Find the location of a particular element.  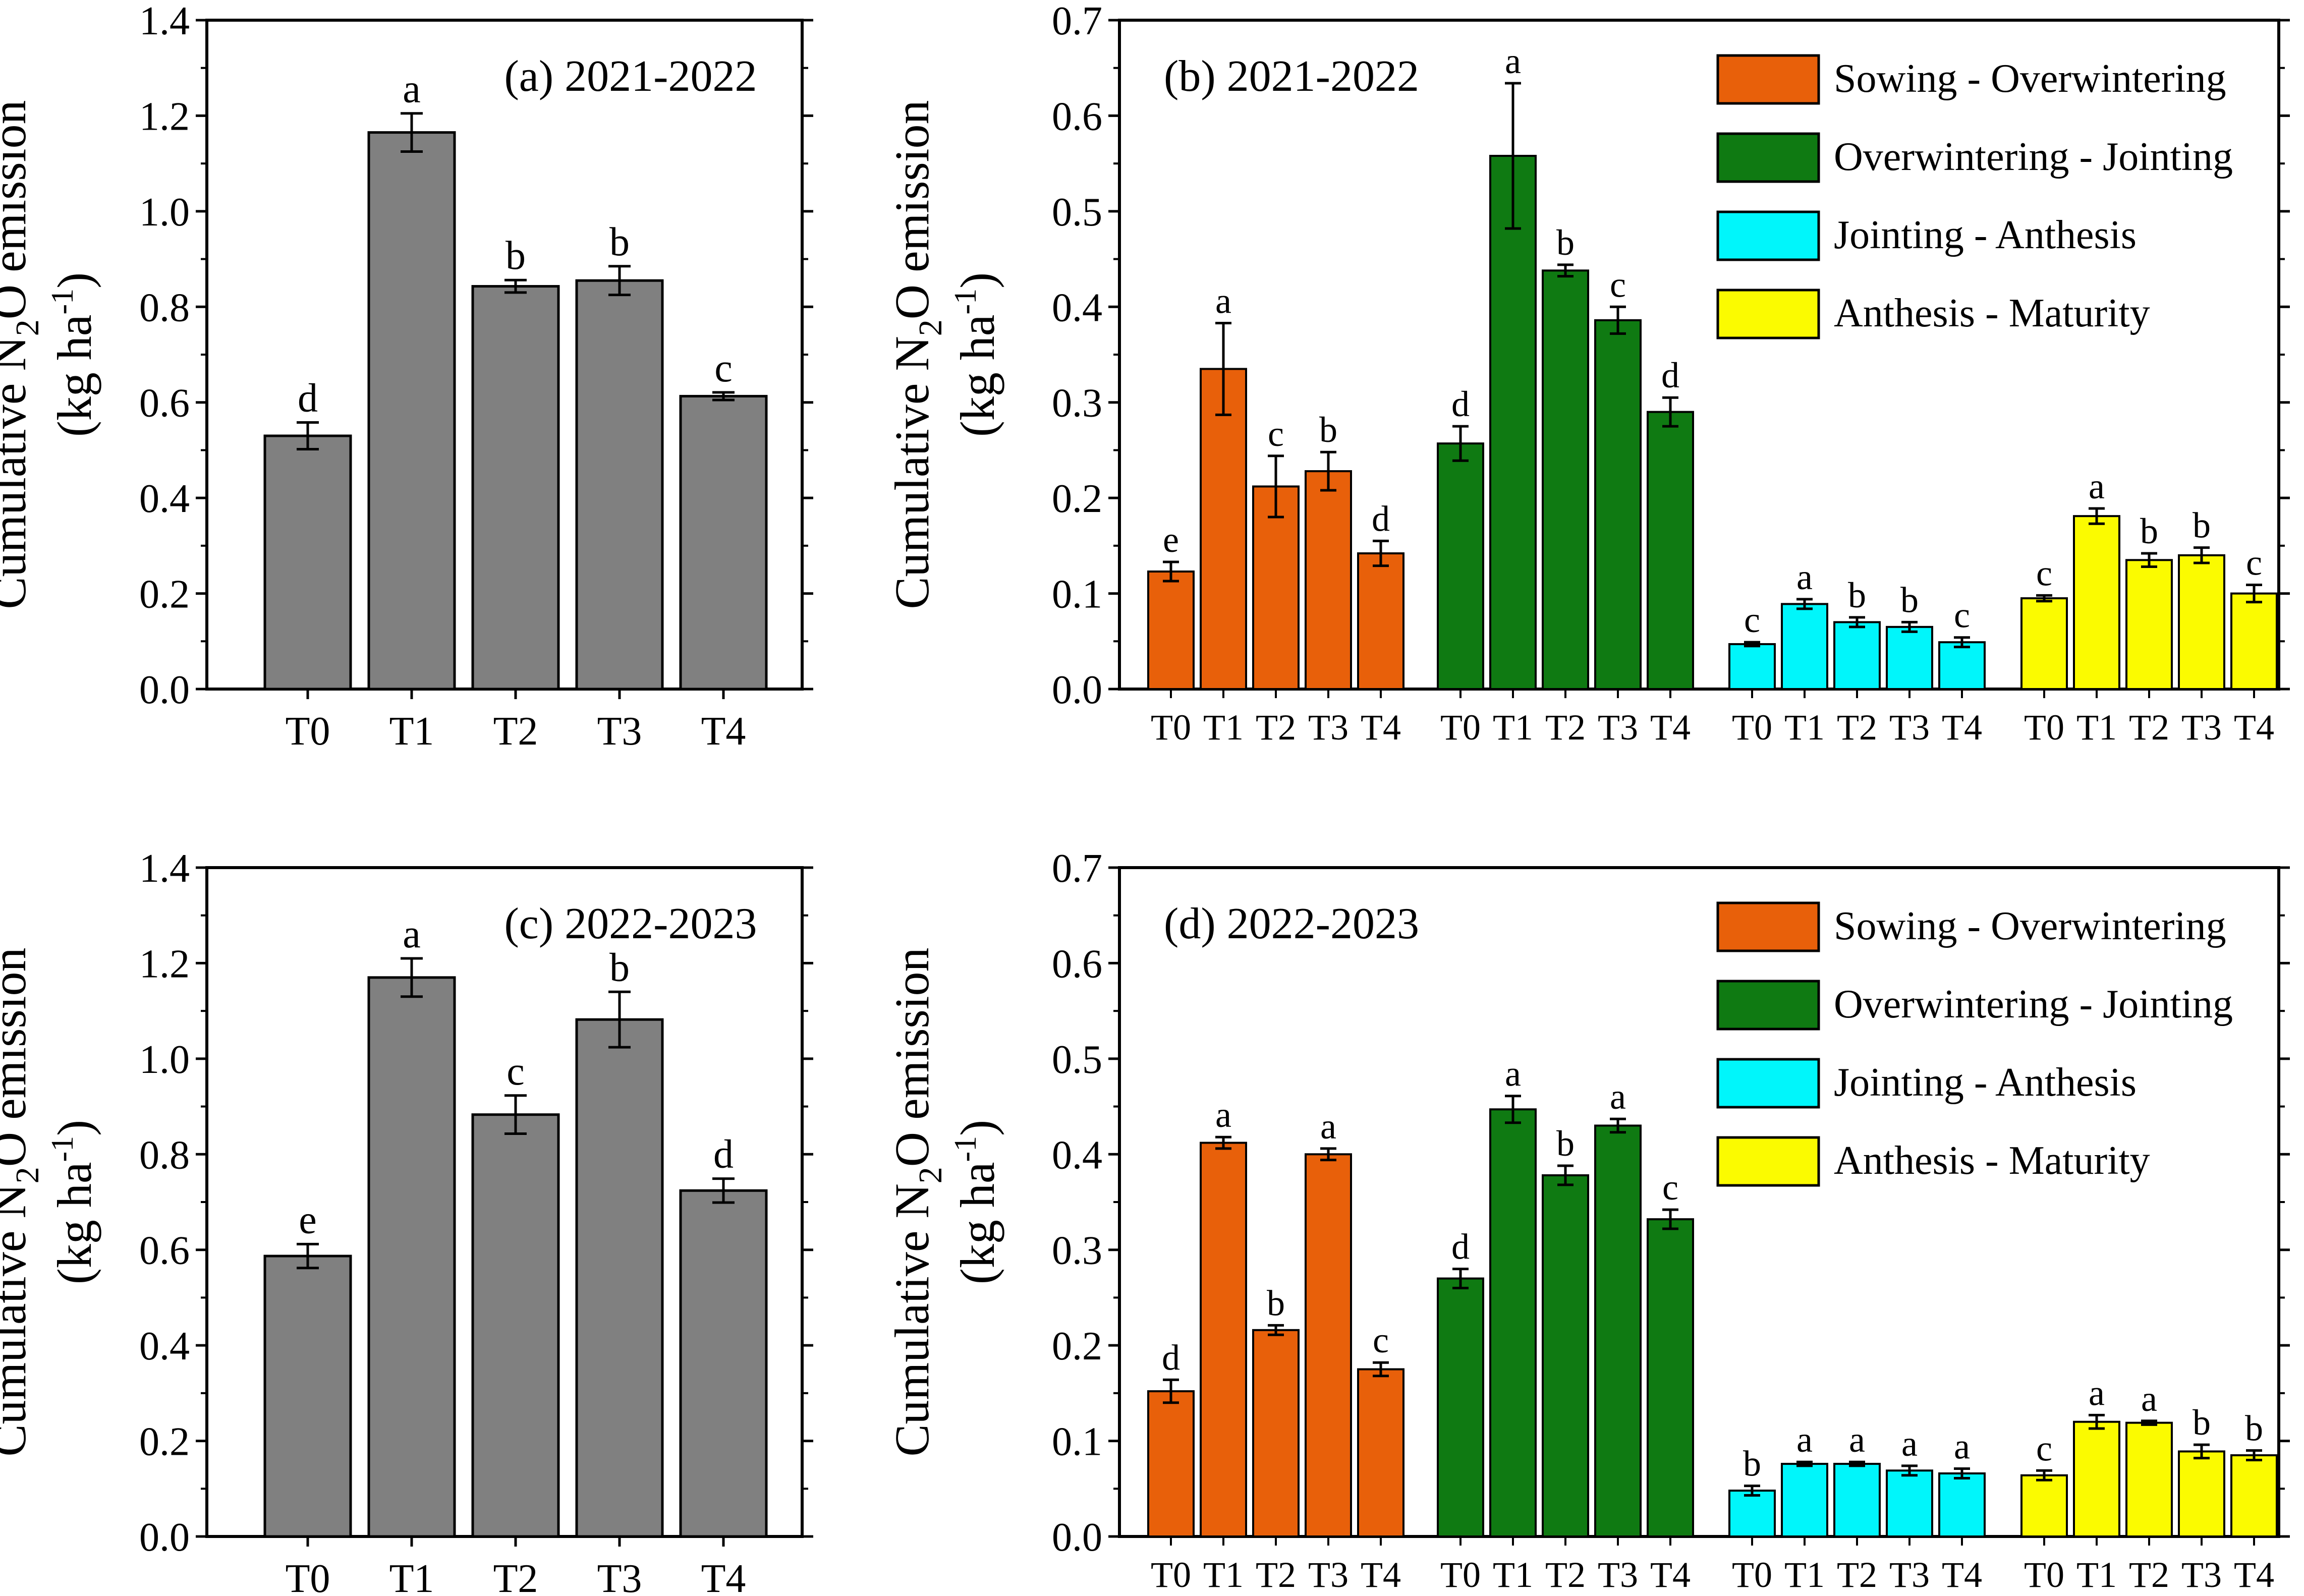

y-tick-label: 0.7 is located at coordinates (1077, 21).